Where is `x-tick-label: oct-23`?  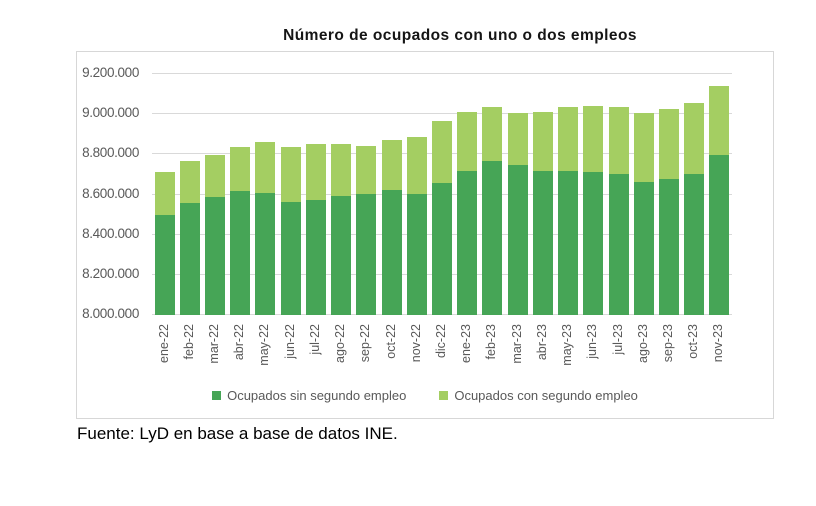 x-tick-label: oct-23 is located at coordinates (693, 341).